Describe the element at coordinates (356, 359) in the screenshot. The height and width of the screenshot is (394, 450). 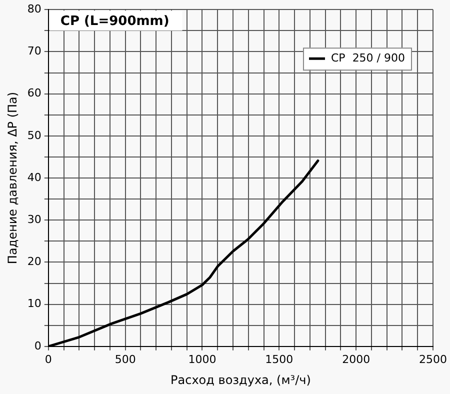
I see `x-tick-label: 2000` at that location.